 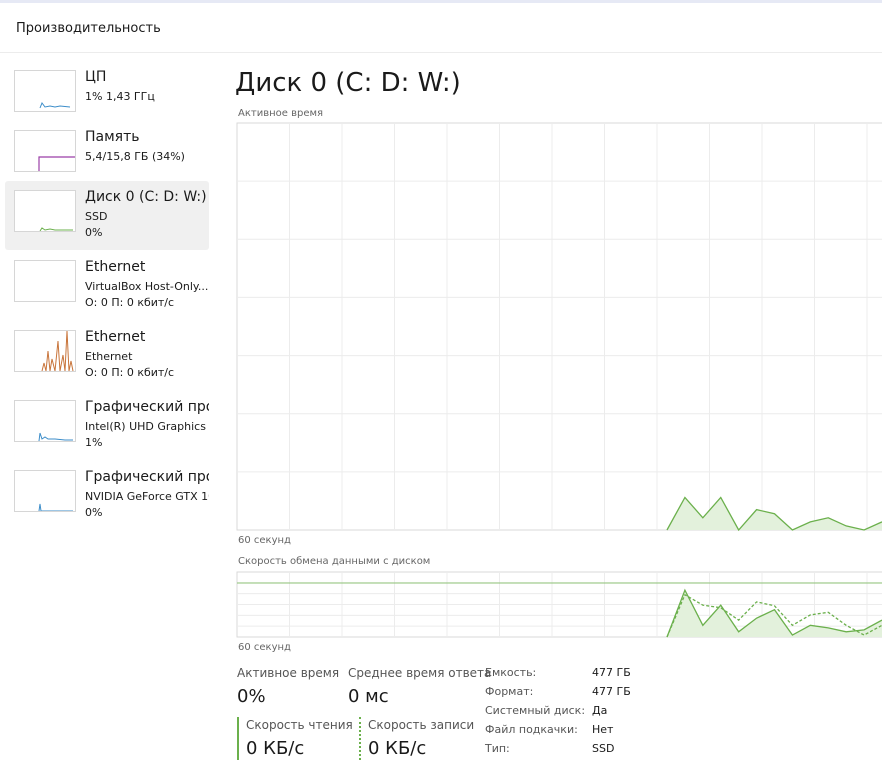 I want to click on read-line, so click(x=774, y=613).